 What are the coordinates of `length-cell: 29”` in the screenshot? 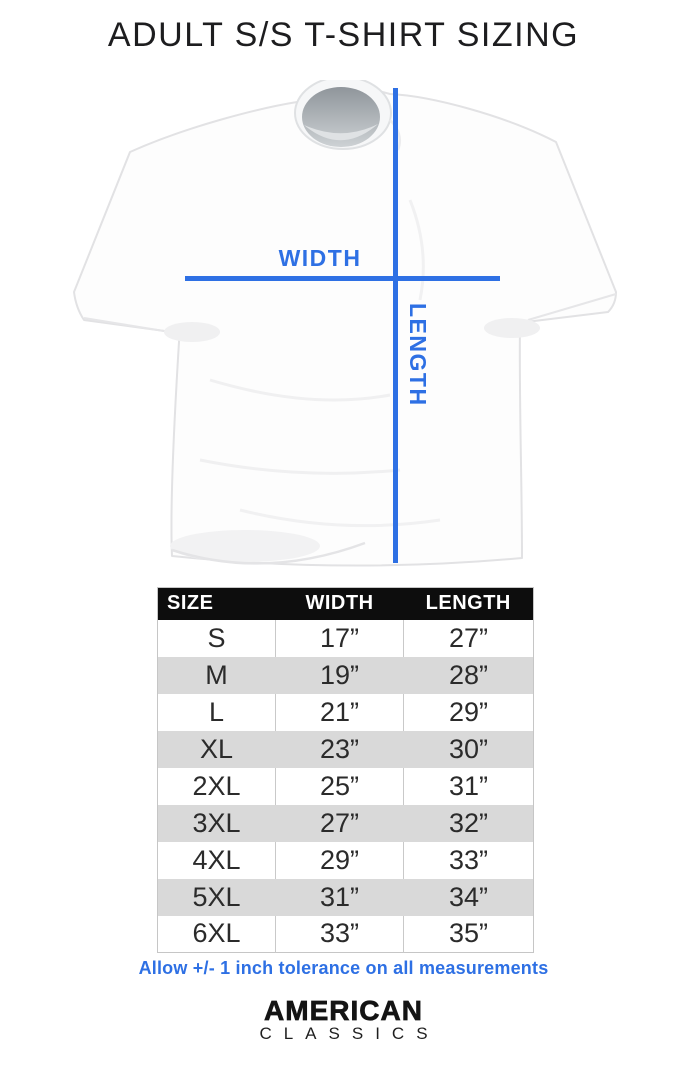 It's located at (468, 712).